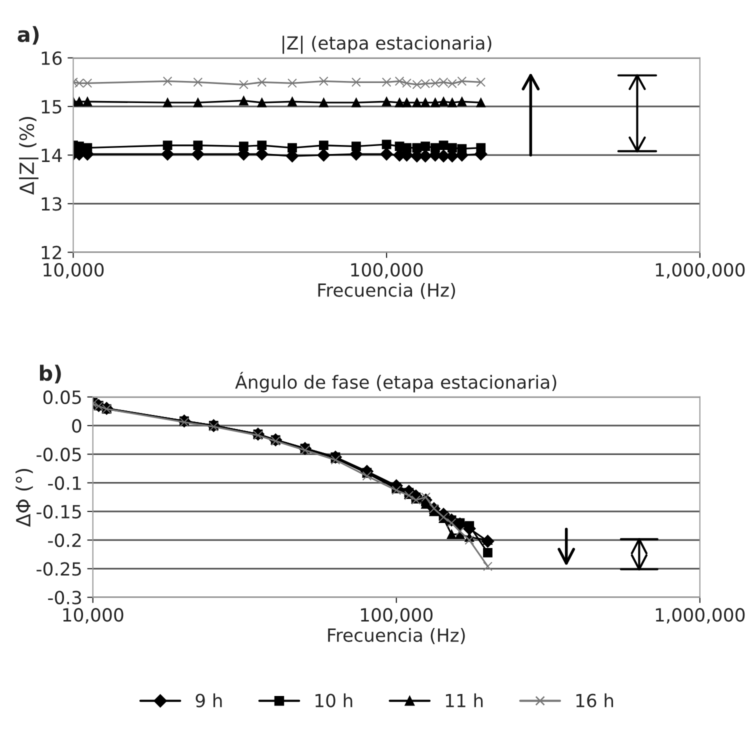 This screenshot has height=742, width=755. What do you see at coordinates (209, 700) in the screenshot?
I see `legend-label: 9 h` at bounding box center [209, 700].